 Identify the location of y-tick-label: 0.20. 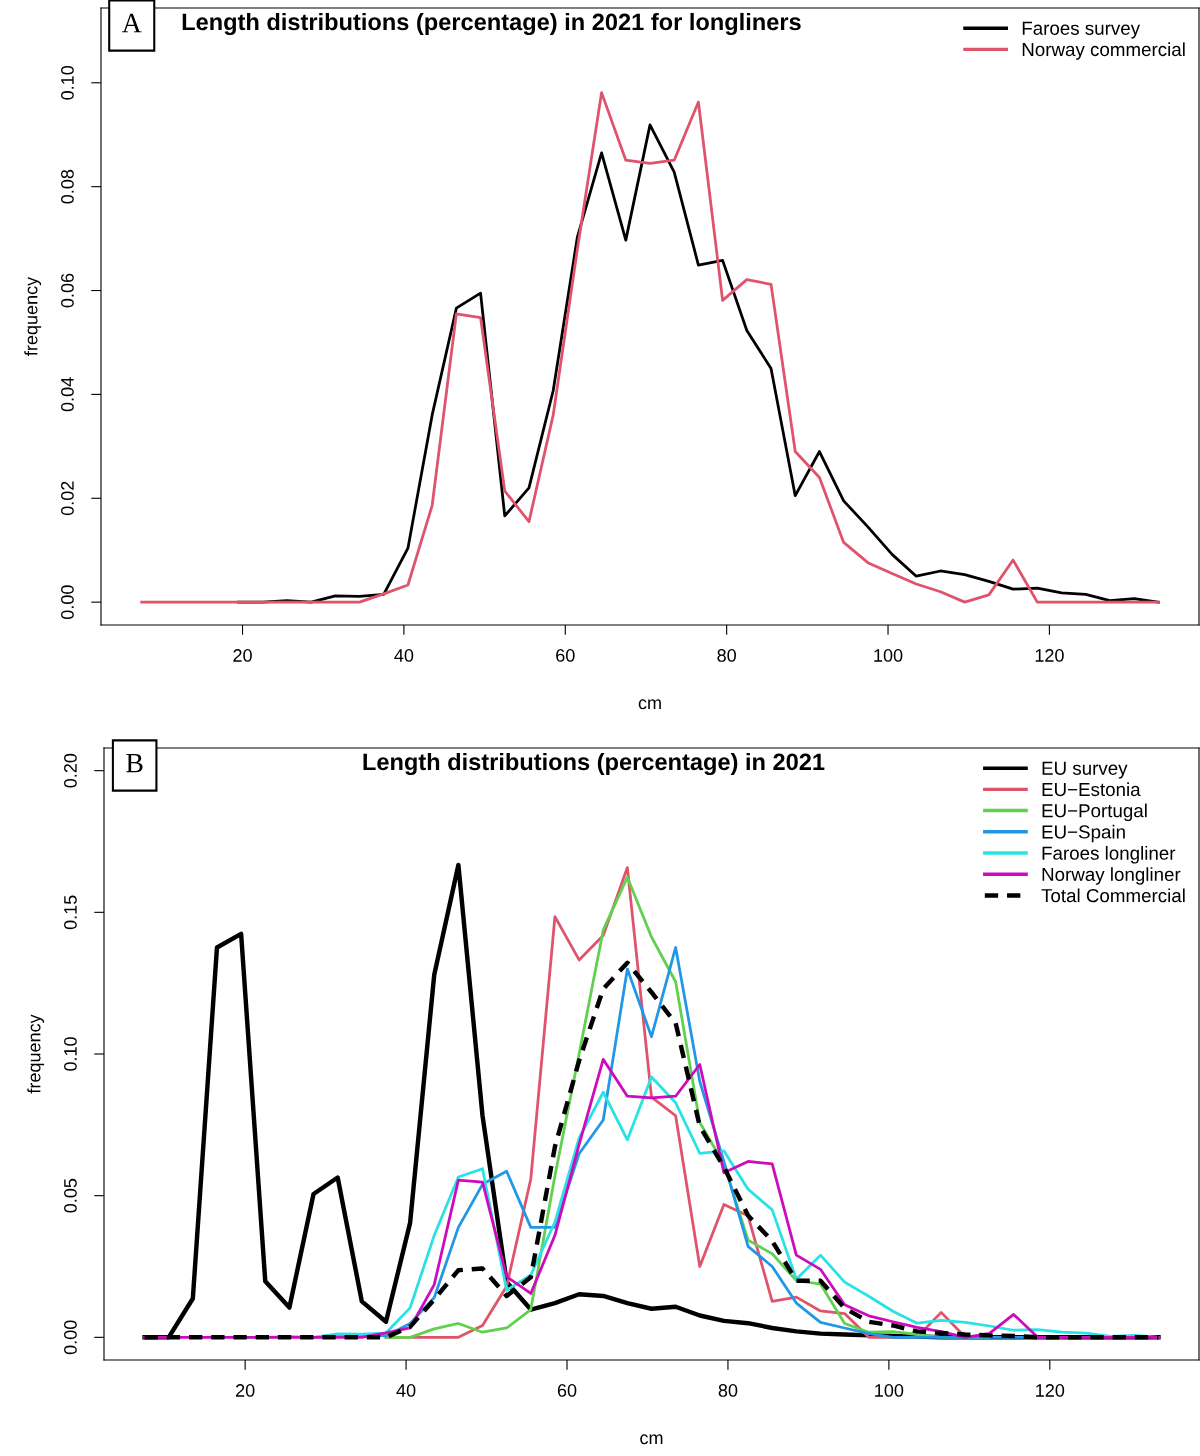
(70, 770).